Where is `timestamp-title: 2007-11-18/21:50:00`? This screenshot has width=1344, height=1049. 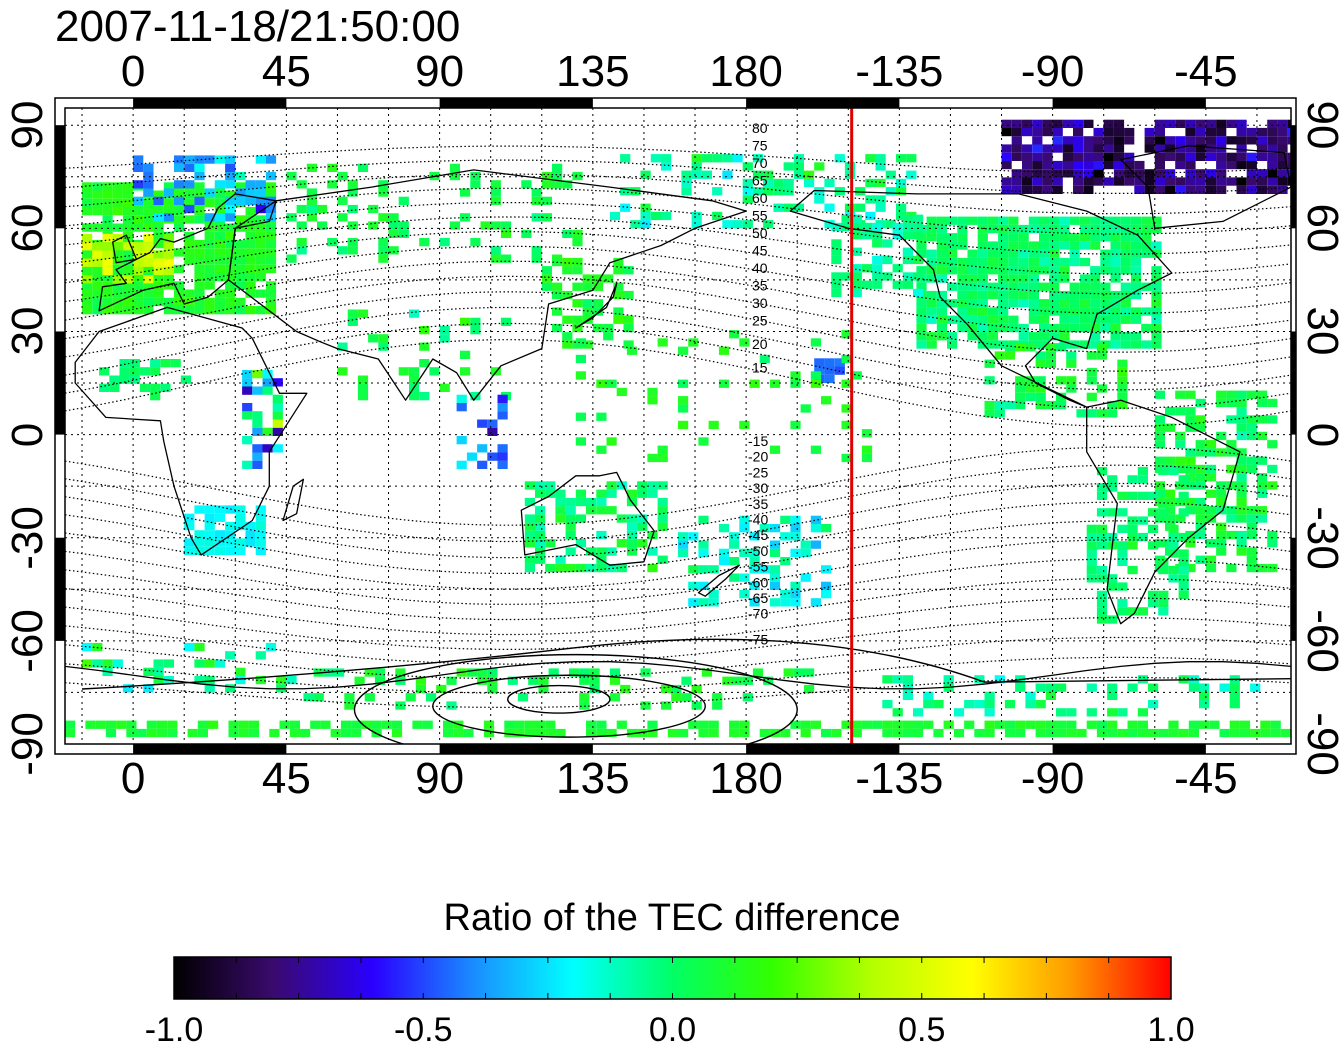 timestamp-title: 2007-11-18/21:50:00 is located at coordinates (258, 26).